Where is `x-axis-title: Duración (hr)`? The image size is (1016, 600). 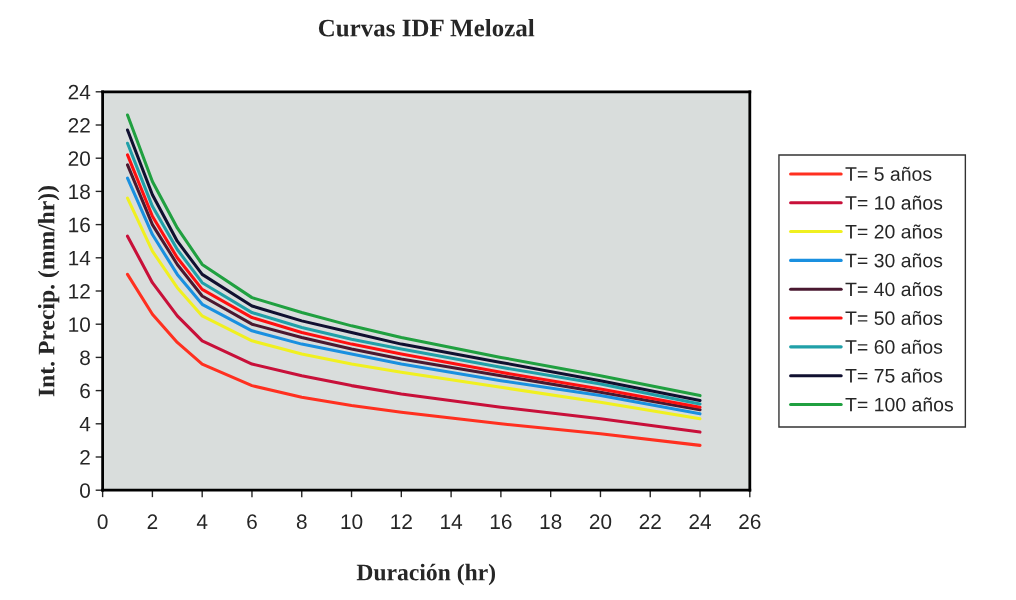 x-axis-title: Duración (hr) is located at coordinates (426, 574).